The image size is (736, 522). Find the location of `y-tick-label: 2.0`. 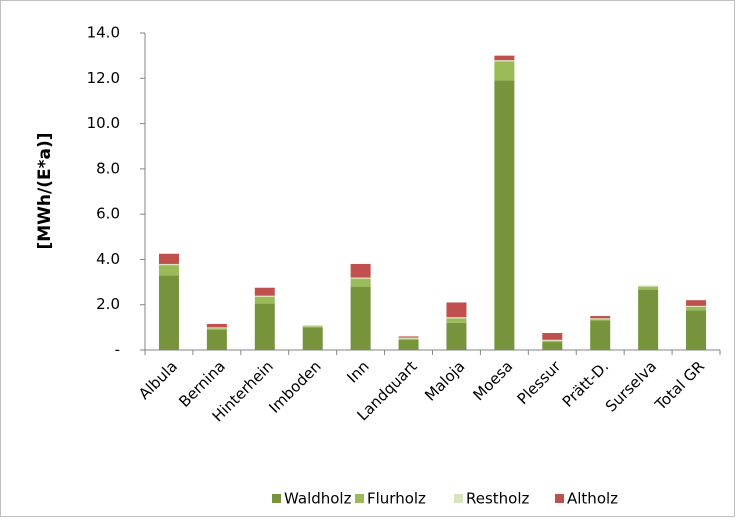

y-tick-label: 2.0 is located at coordinates (108, 304).